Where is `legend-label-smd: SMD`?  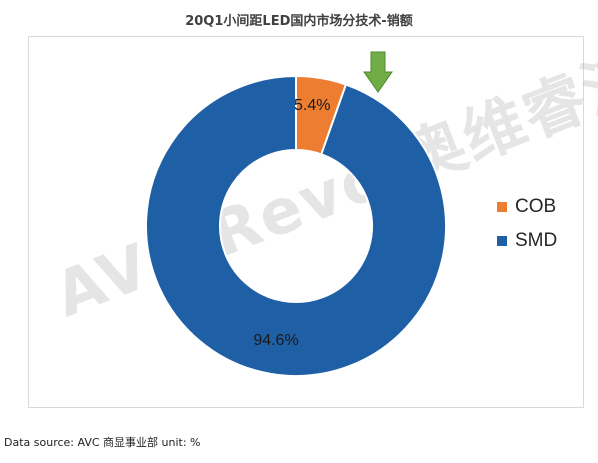
legend-label-smd: SMD is located at coordinates (536, 240).